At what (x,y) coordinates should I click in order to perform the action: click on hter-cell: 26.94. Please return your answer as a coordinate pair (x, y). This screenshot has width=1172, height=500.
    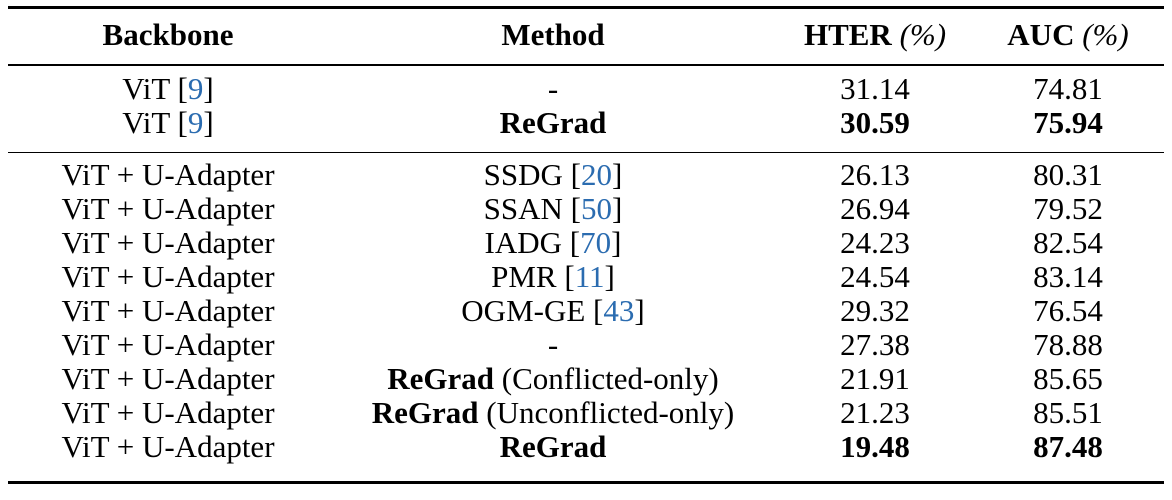
    Looking at the image, I should click on (875, 208).